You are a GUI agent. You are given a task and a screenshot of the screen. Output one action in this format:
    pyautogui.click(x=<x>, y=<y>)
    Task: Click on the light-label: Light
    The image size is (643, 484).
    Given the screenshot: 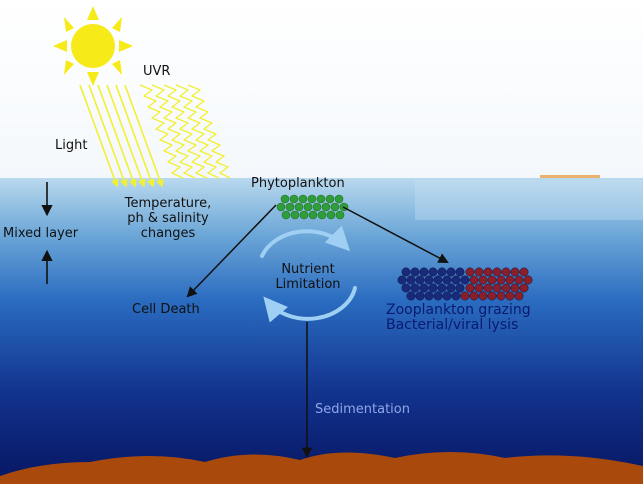 What is the action you would take?
    pyautogui.click(x=71, y=145)
    